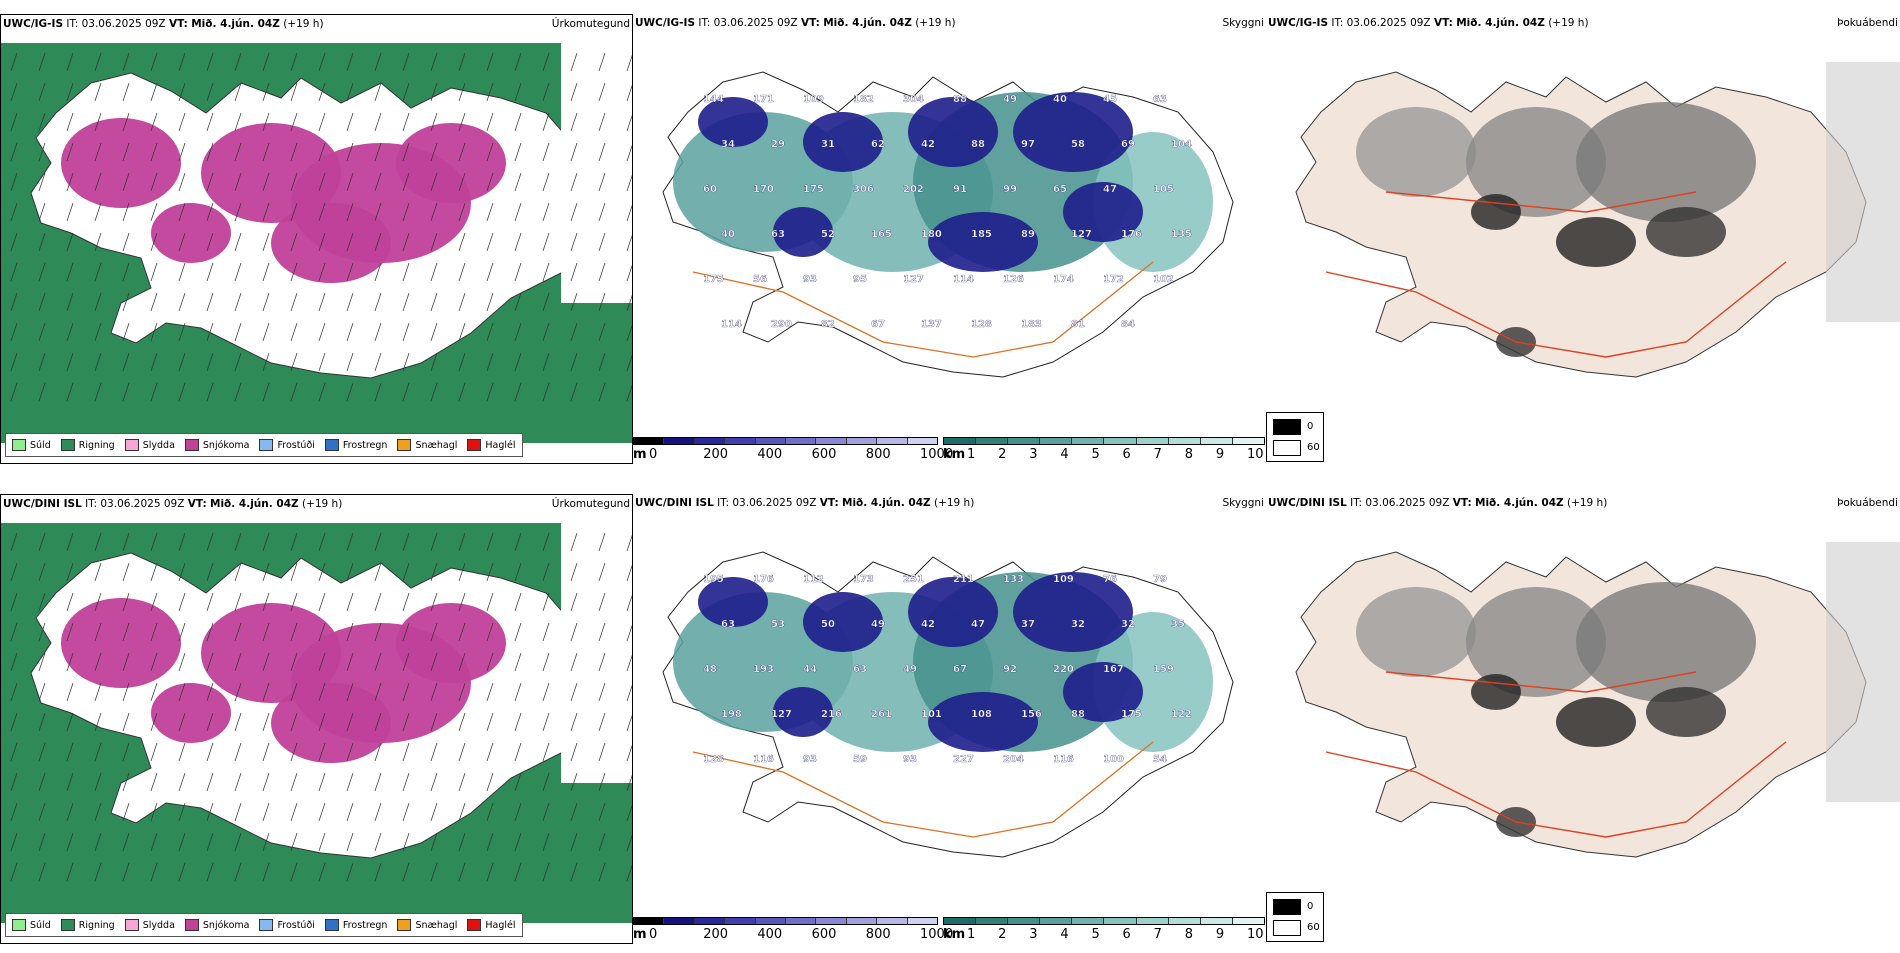  What do you see at coordinates (713, 99) in the screenshot?
I see `cloud-base-value: 144` at bounding box center [713, 99].